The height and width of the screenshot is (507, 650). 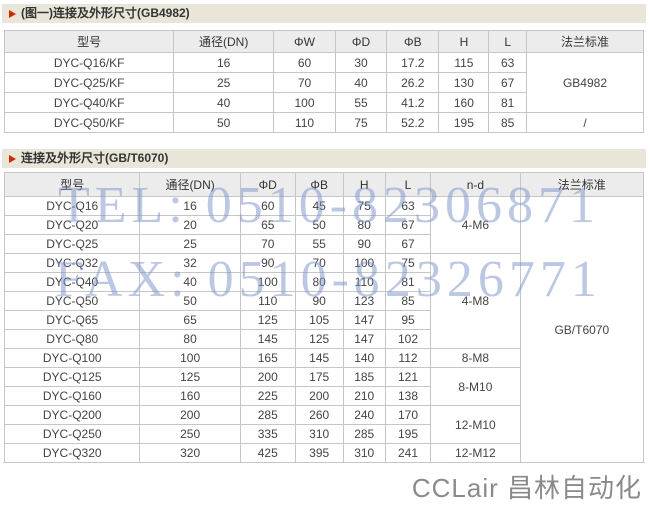 I want to click on watermark-brand-logo: CCLair 昌林自动化, so click(x=526, y=488).